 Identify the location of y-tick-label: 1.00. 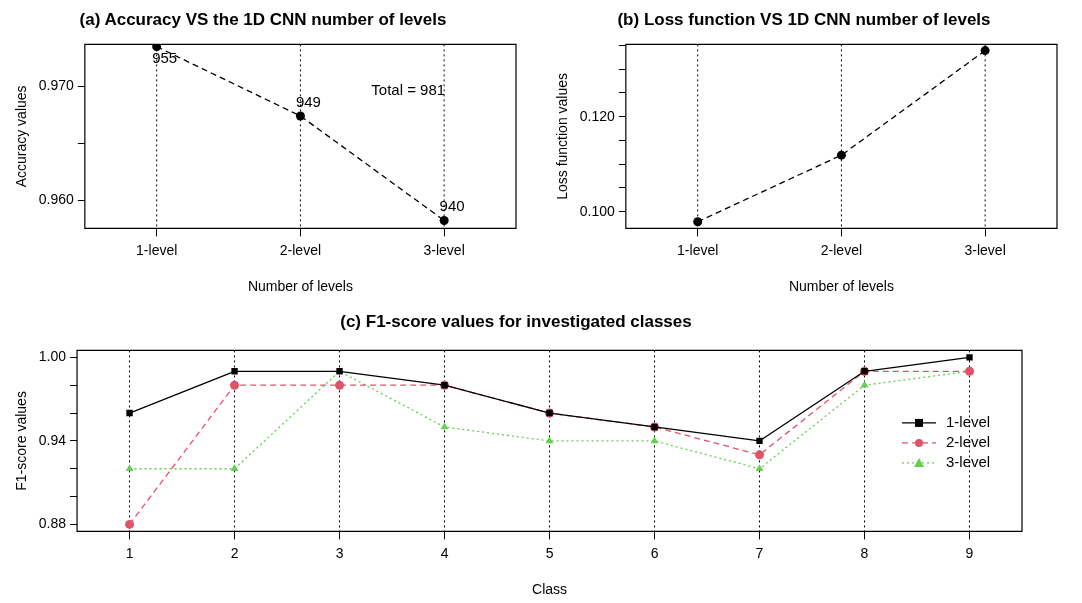
(52, 356).